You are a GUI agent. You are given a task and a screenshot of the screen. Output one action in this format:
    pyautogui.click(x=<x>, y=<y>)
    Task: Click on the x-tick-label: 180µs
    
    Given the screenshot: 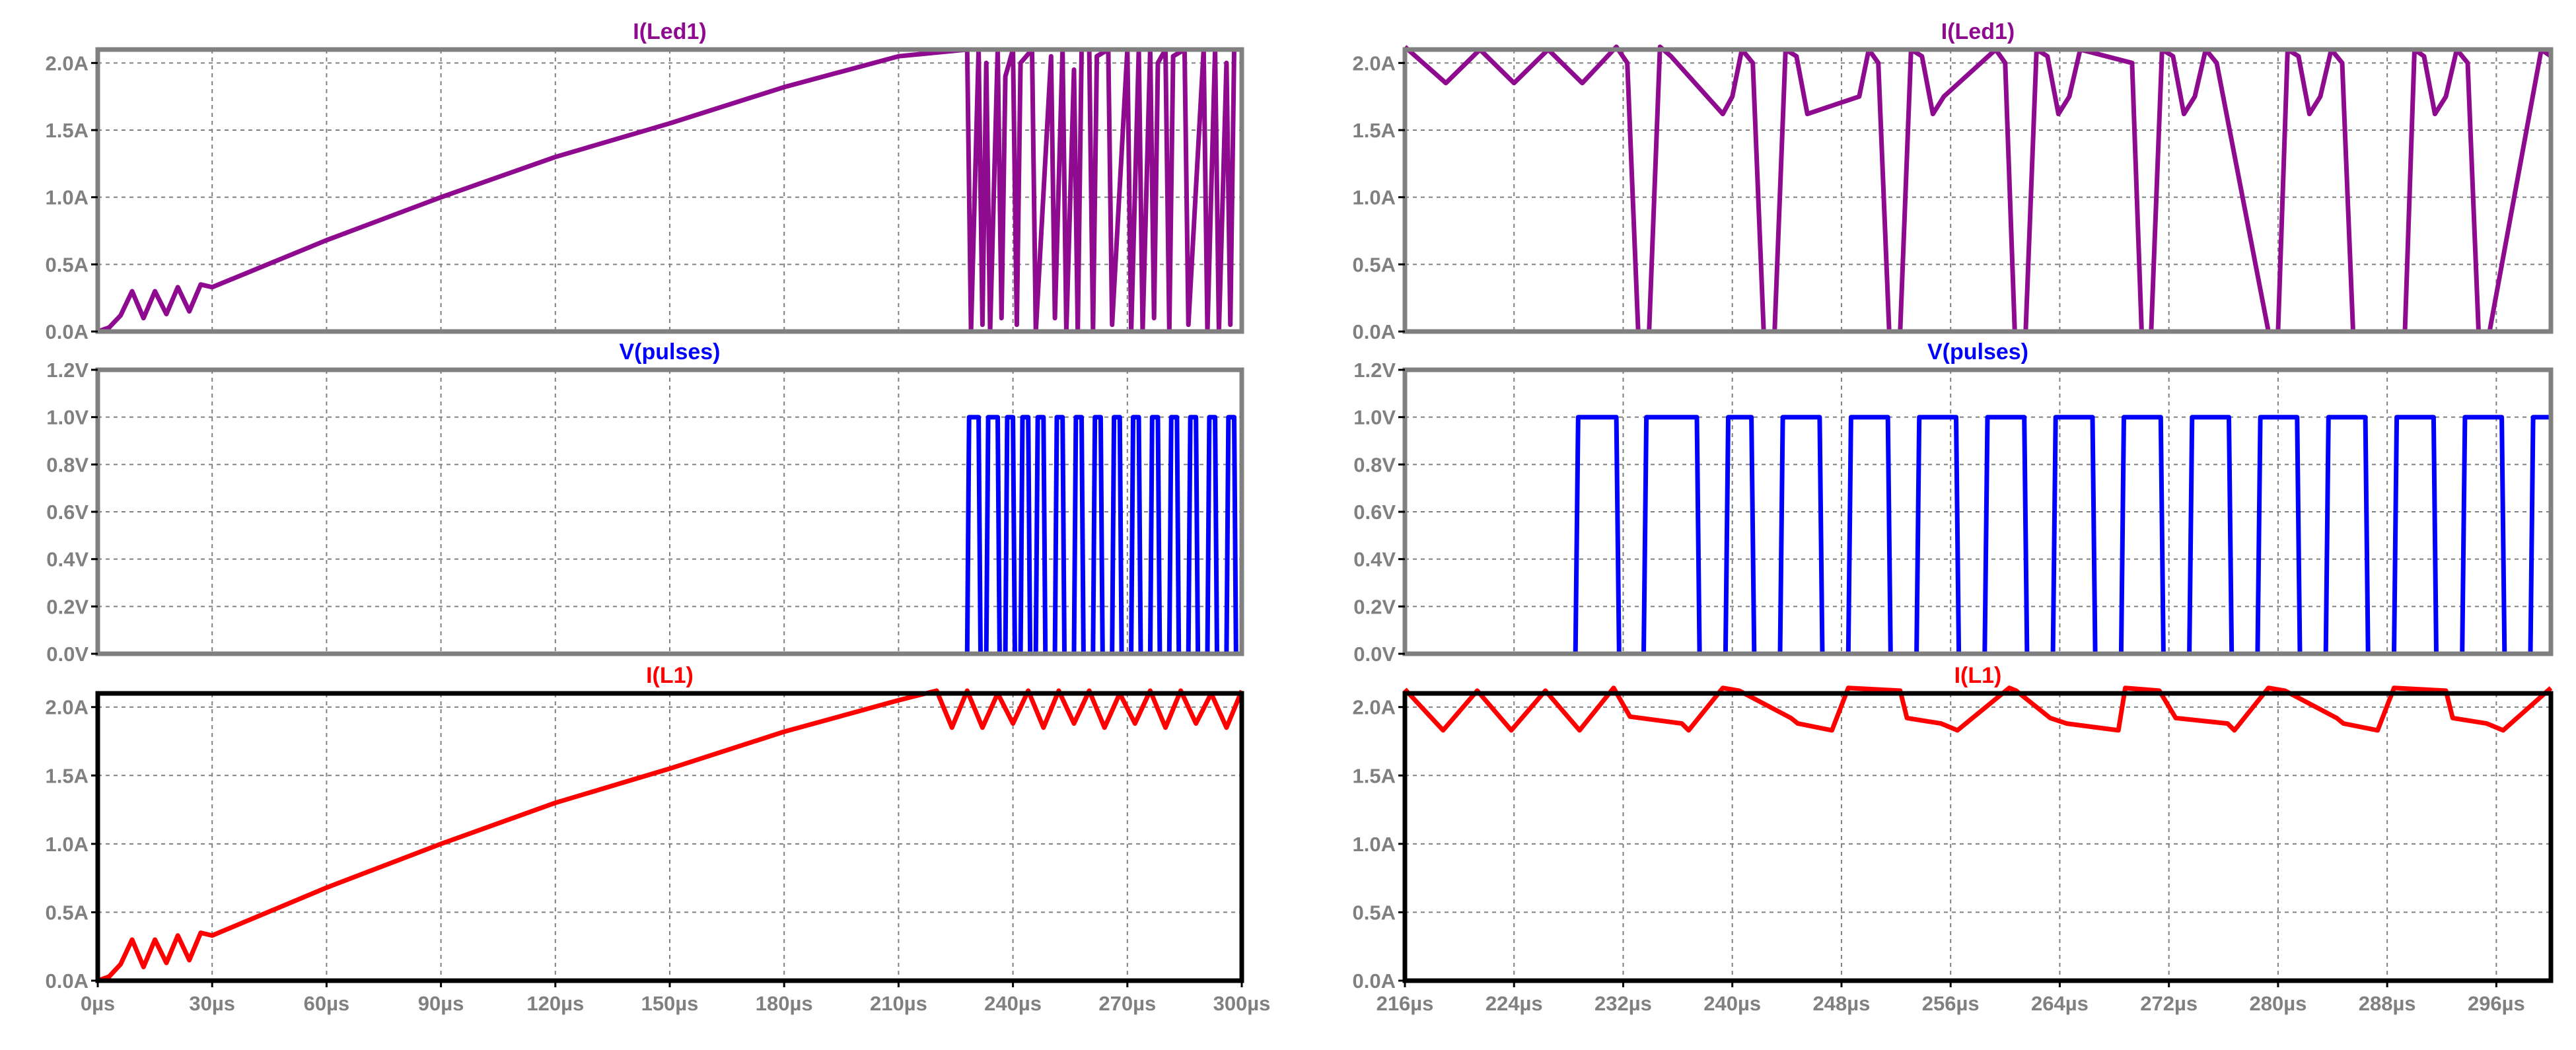 What is the action you would take?
    pyautogui.click(x=784, y=1003)
    